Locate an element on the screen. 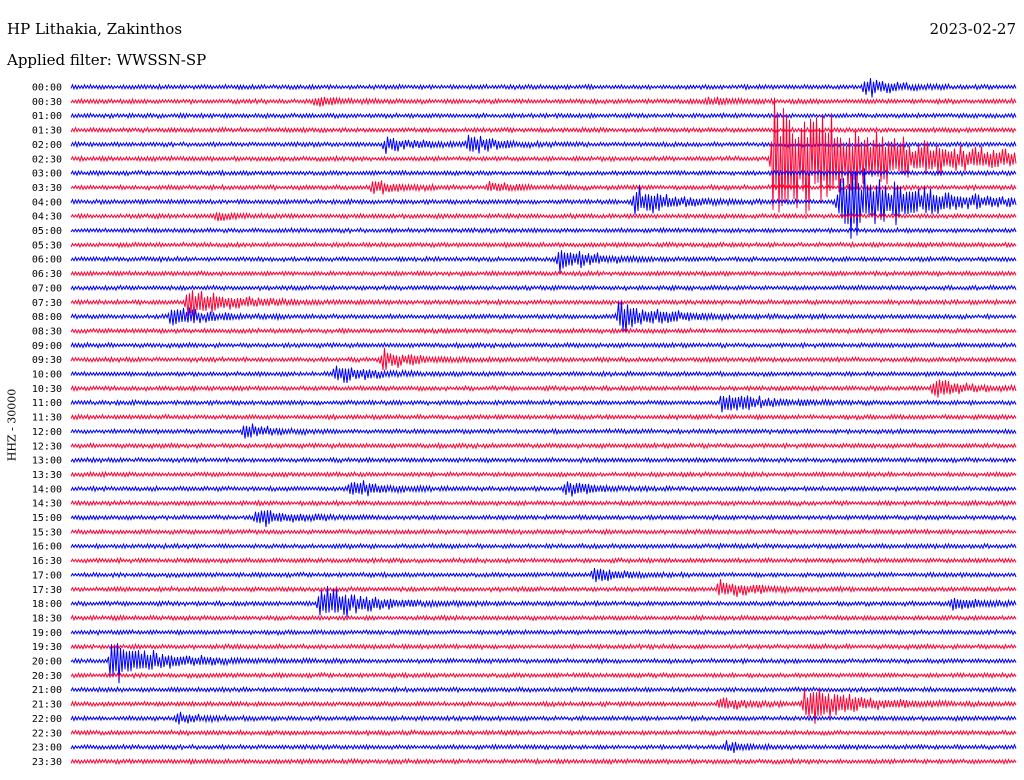 This screenshot has width=1024, height=780. row-time-label: 18:30 is located at coordinates (47, 618).